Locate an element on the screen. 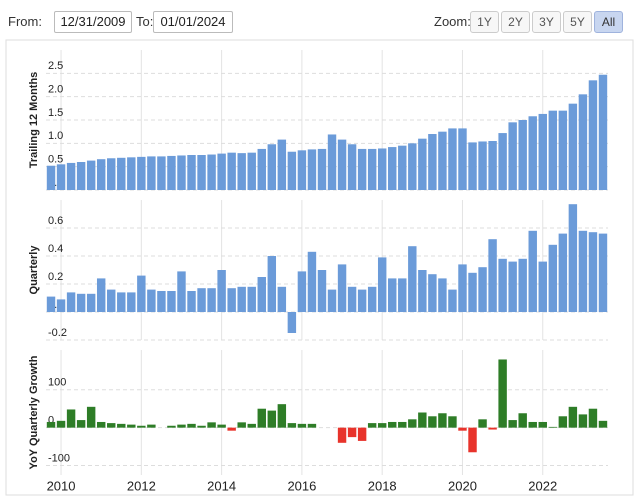 The height and width of the screenshot is (499, 640). x-tick-label: 2018 is located at coordinates (382, 485).